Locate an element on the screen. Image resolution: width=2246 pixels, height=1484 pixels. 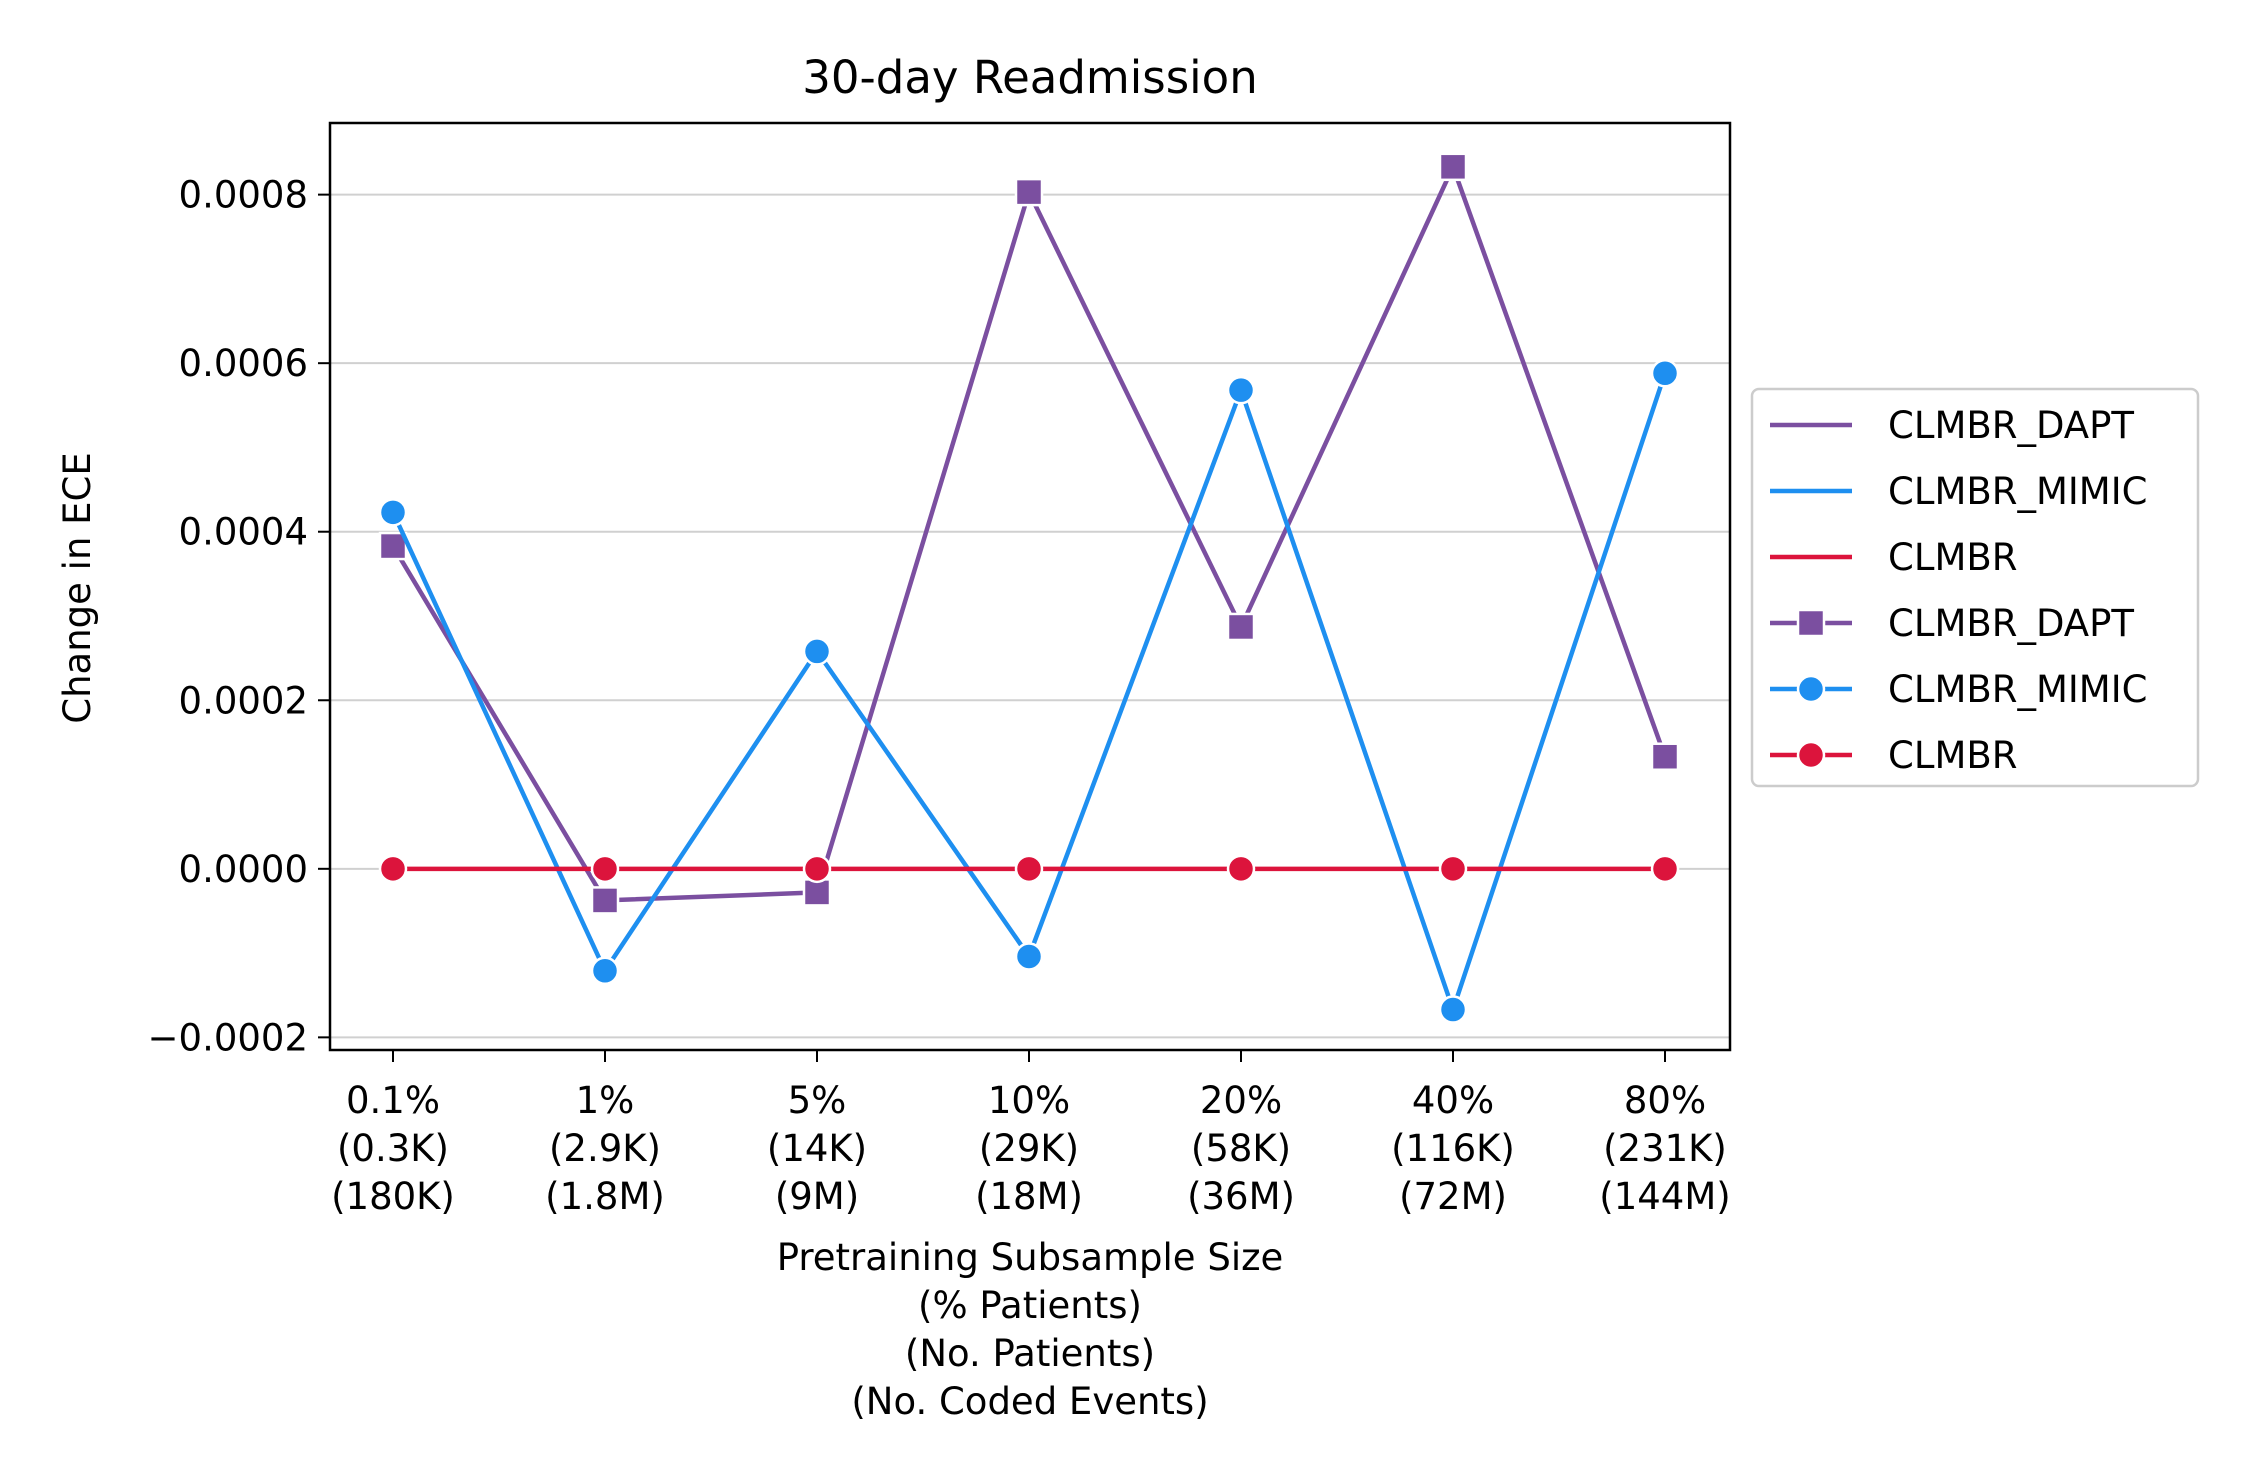
x-tick-label: 20% (58K) (36M) is located at coordinates (1241, 1148).